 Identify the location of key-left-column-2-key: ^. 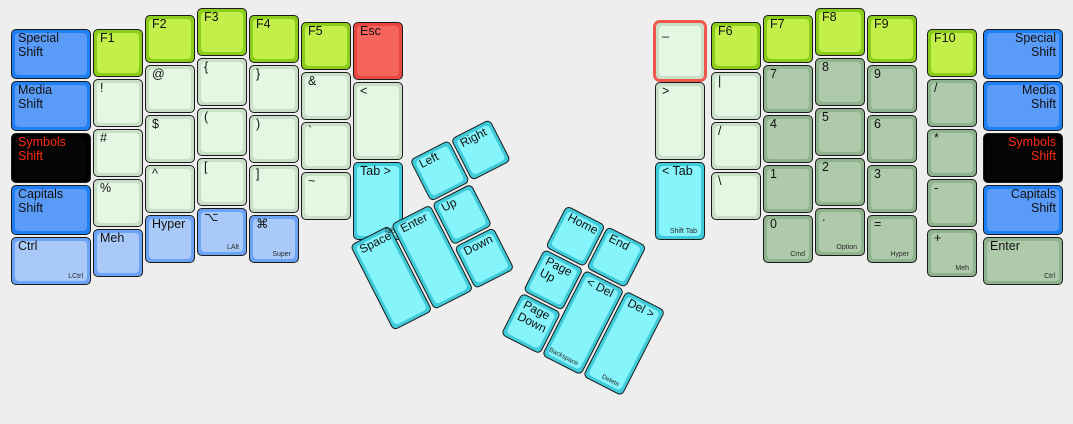
(170, 189).